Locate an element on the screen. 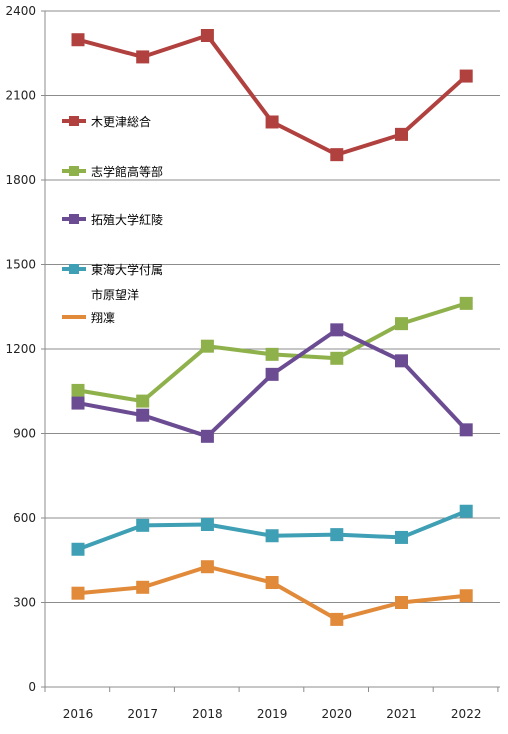 This screenshot has width=508, height=734. y-tick-label: 2400 is located at coordinates (20, 11).